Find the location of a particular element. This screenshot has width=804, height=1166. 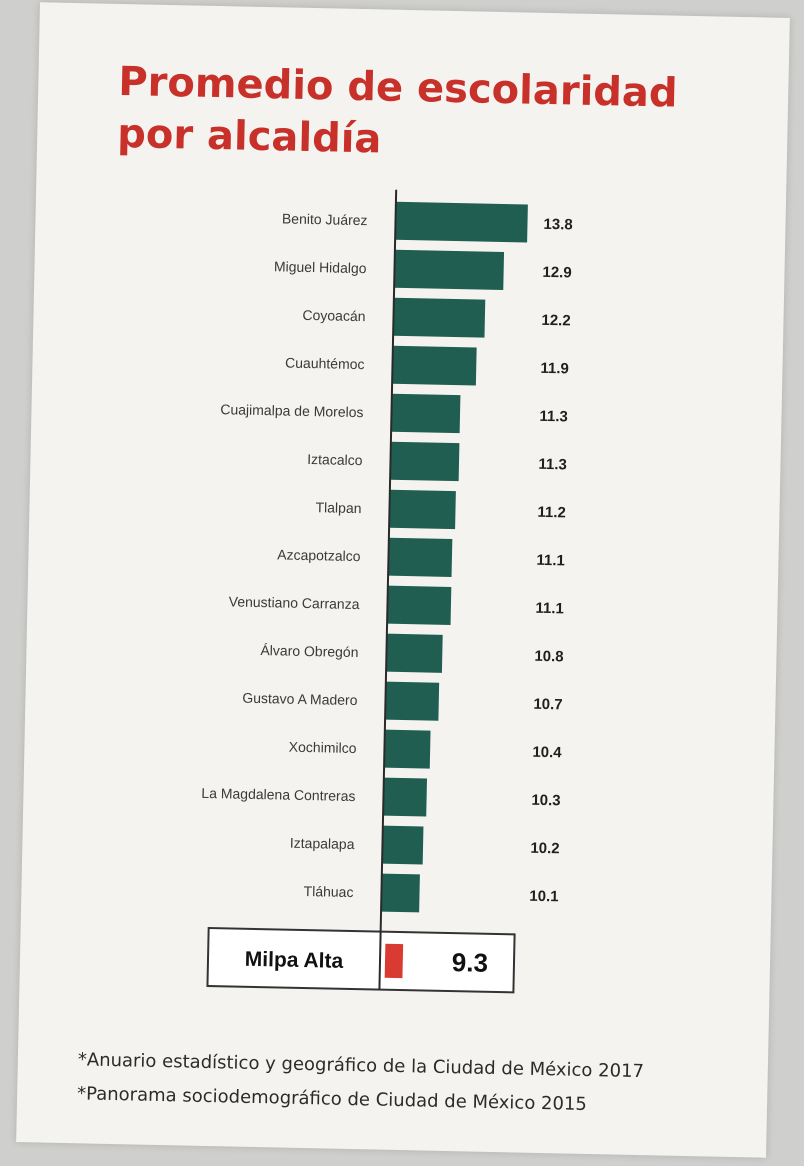

value-label: 12.2 is located at coordinates (556, 321).